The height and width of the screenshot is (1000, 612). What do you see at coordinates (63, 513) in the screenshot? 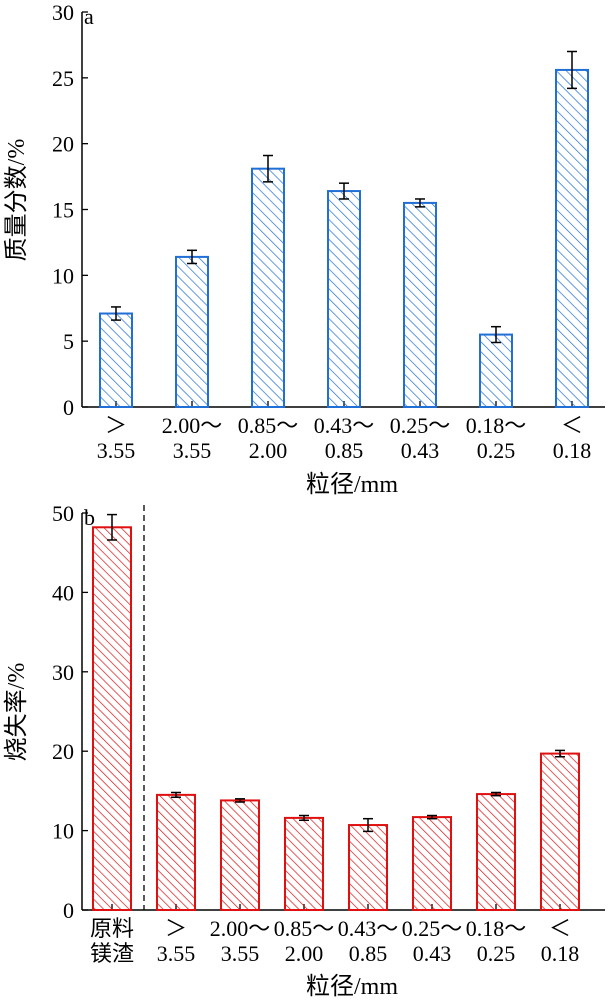
I see `y-tick-label: 50` at bounding box center [63, 513].